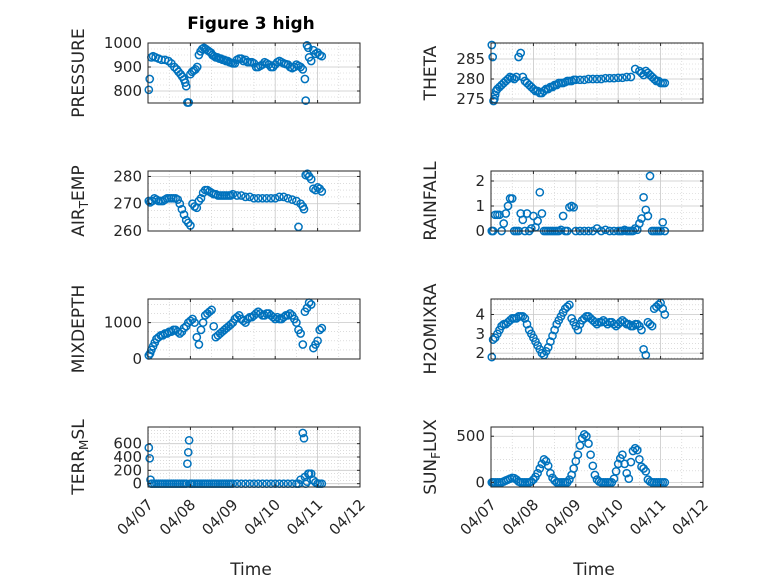  Describe the element at coordinates (79, 222) in the screenshot. I see `y-axis-label-main: AIR` at that location.